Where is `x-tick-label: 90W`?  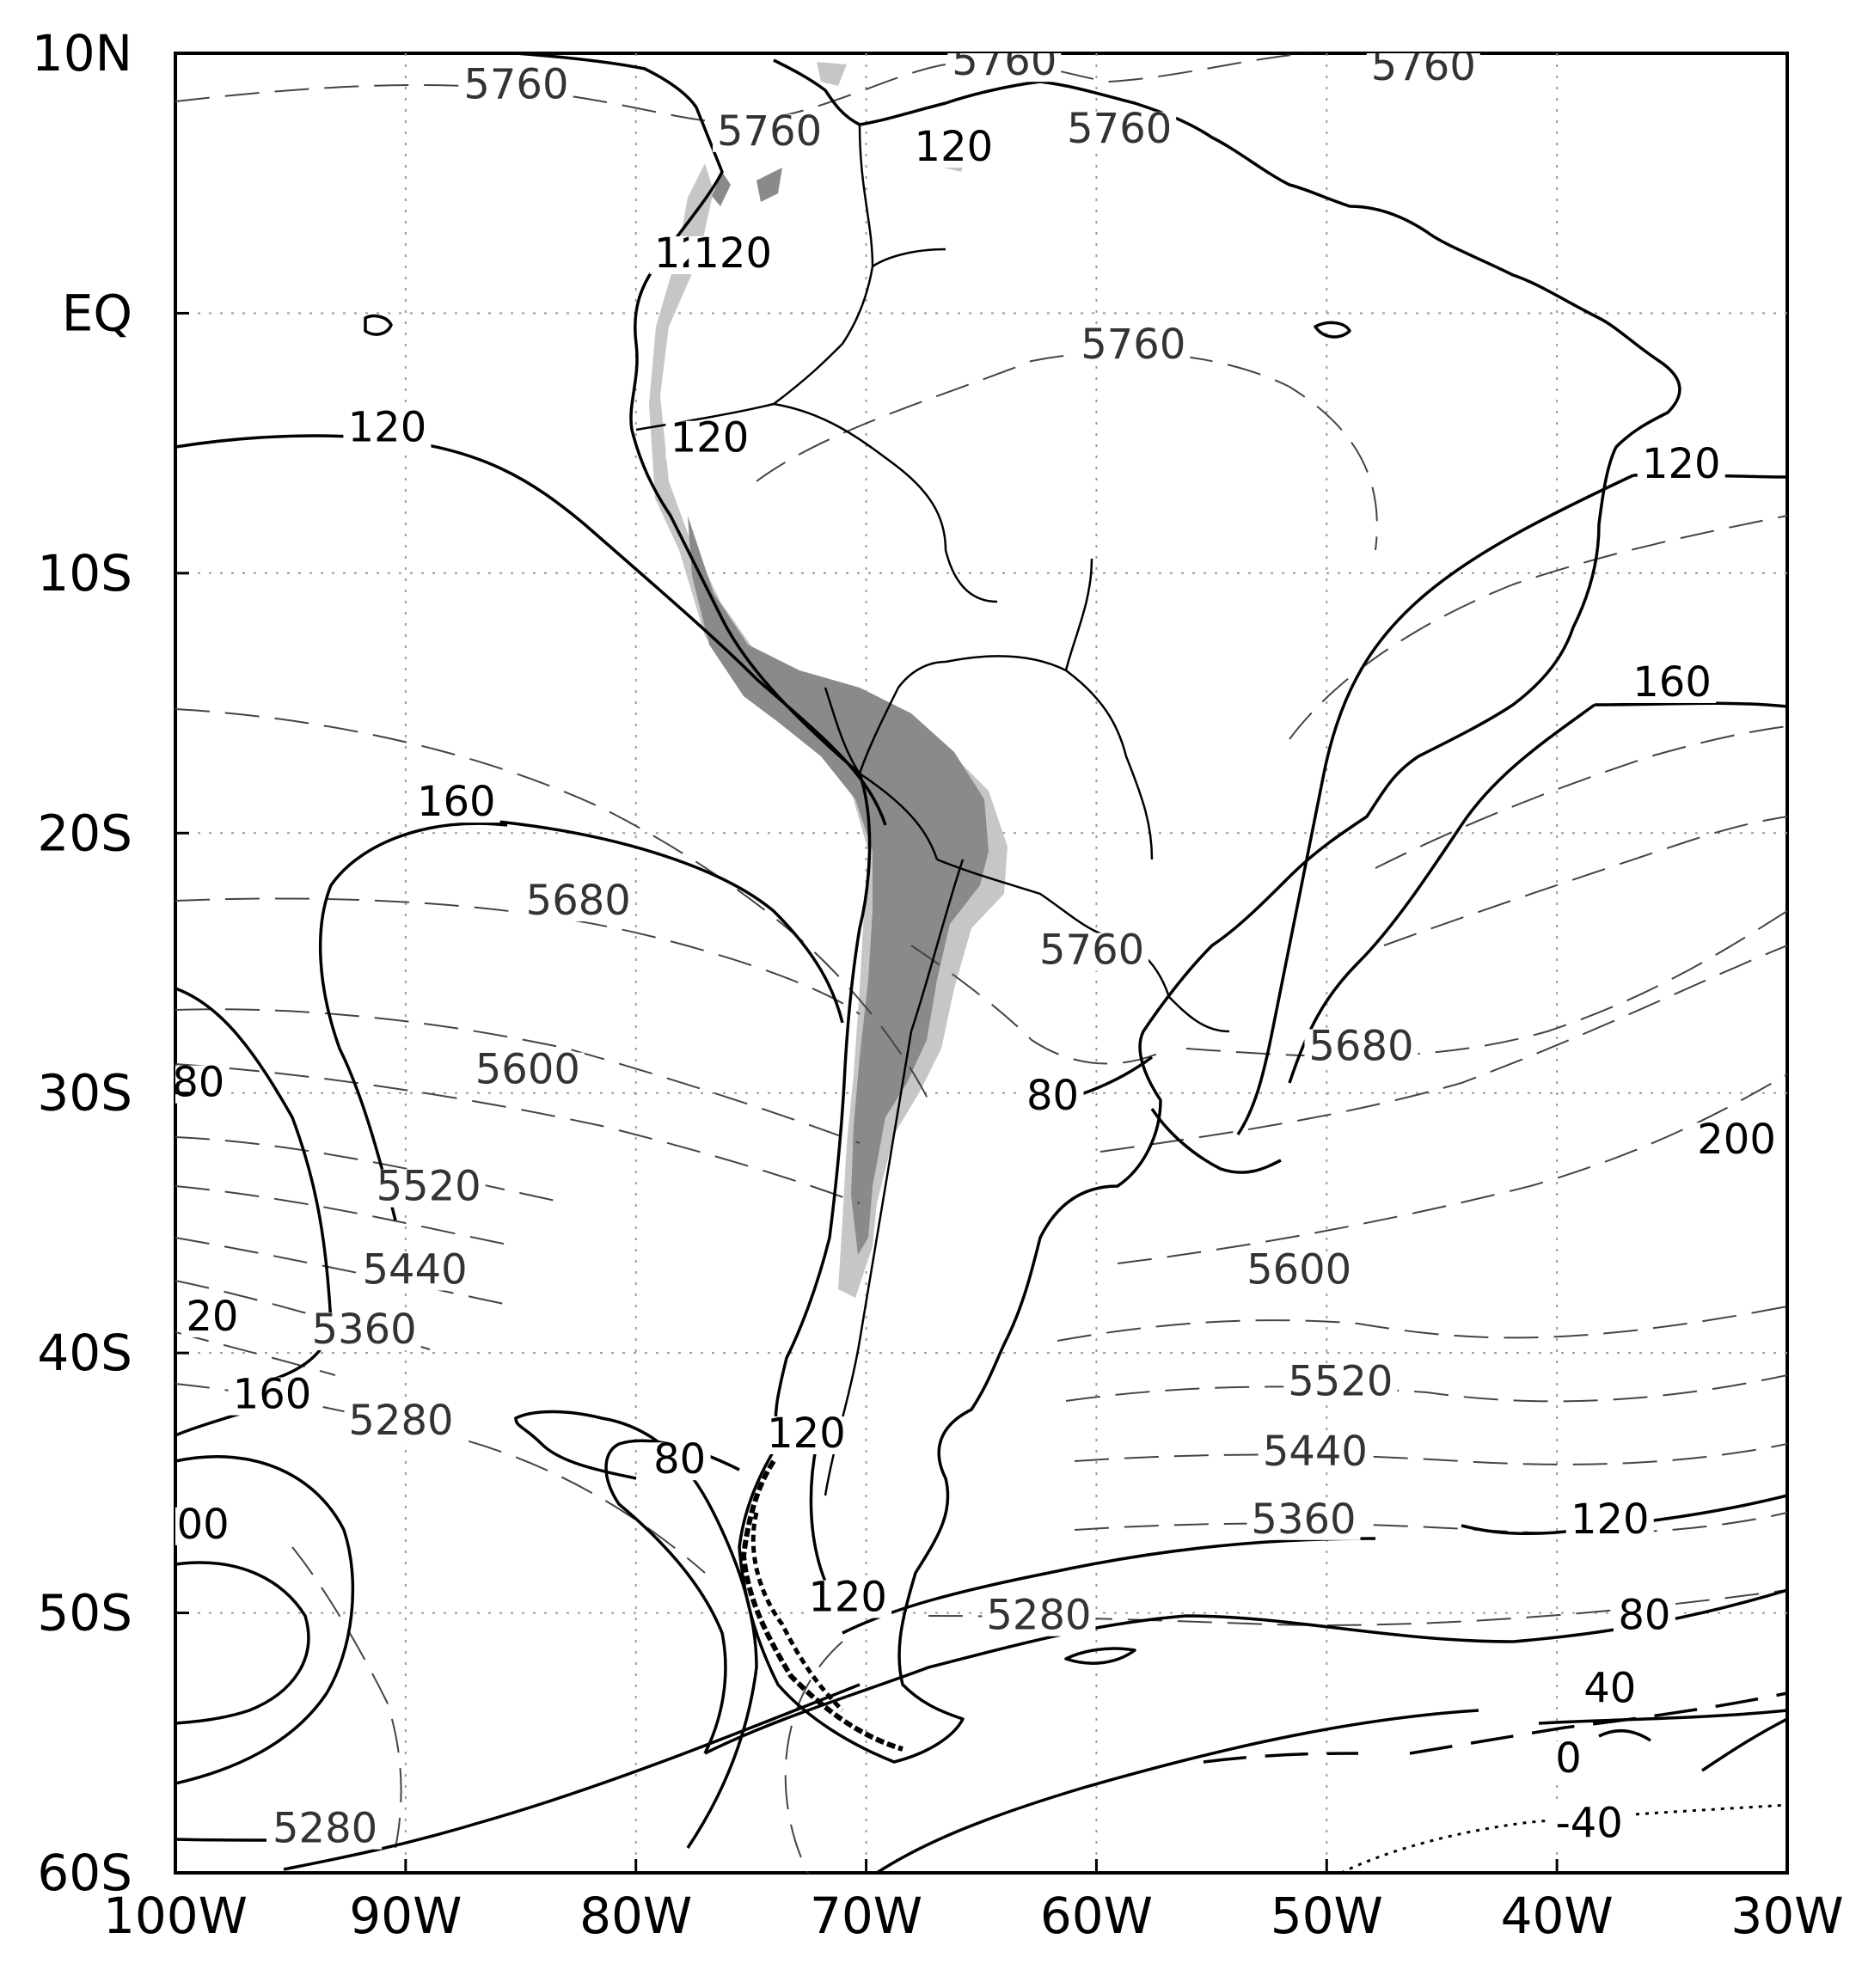
x-tick-label: 90W is located at coordinates (405, 1916).